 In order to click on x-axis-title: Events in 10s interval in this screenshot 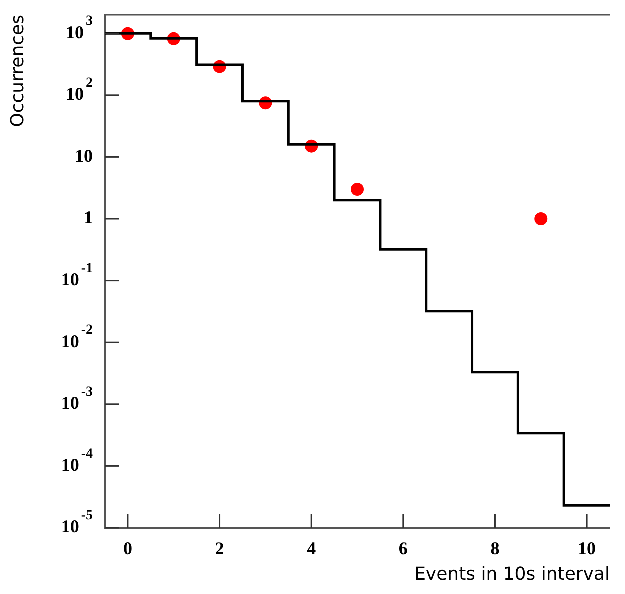, I will do `click(512, 574)`.